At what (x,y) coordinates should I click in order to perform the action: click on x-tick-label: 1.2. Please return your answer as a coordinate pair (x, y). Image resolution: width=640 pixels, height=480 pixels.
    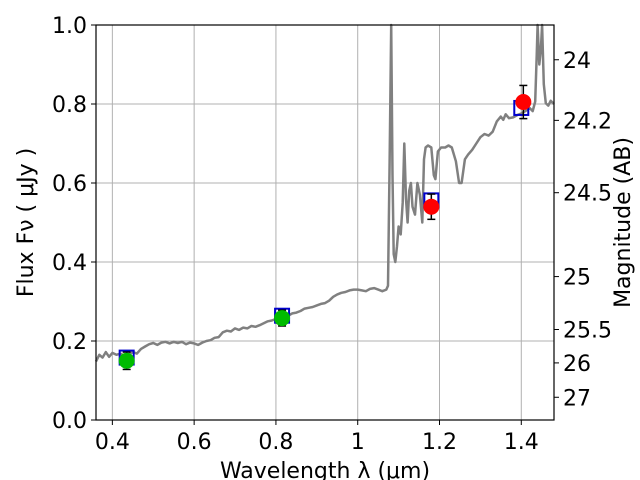
    Looking at the image, I should click on (439, 442).